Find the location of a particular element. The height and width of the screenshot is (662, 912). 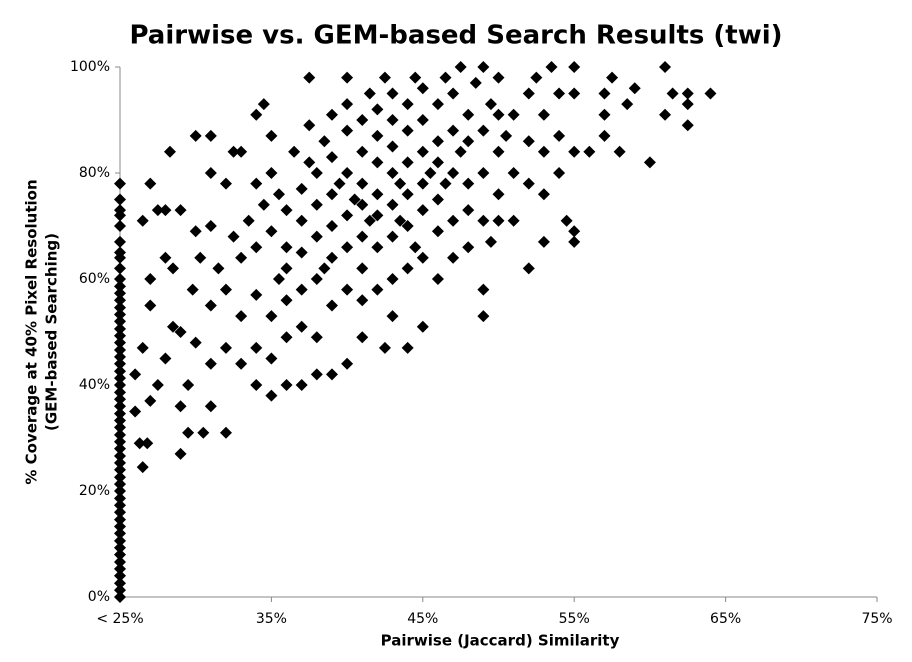

x-tick-label: 55% is located at coordinates (574, 619).